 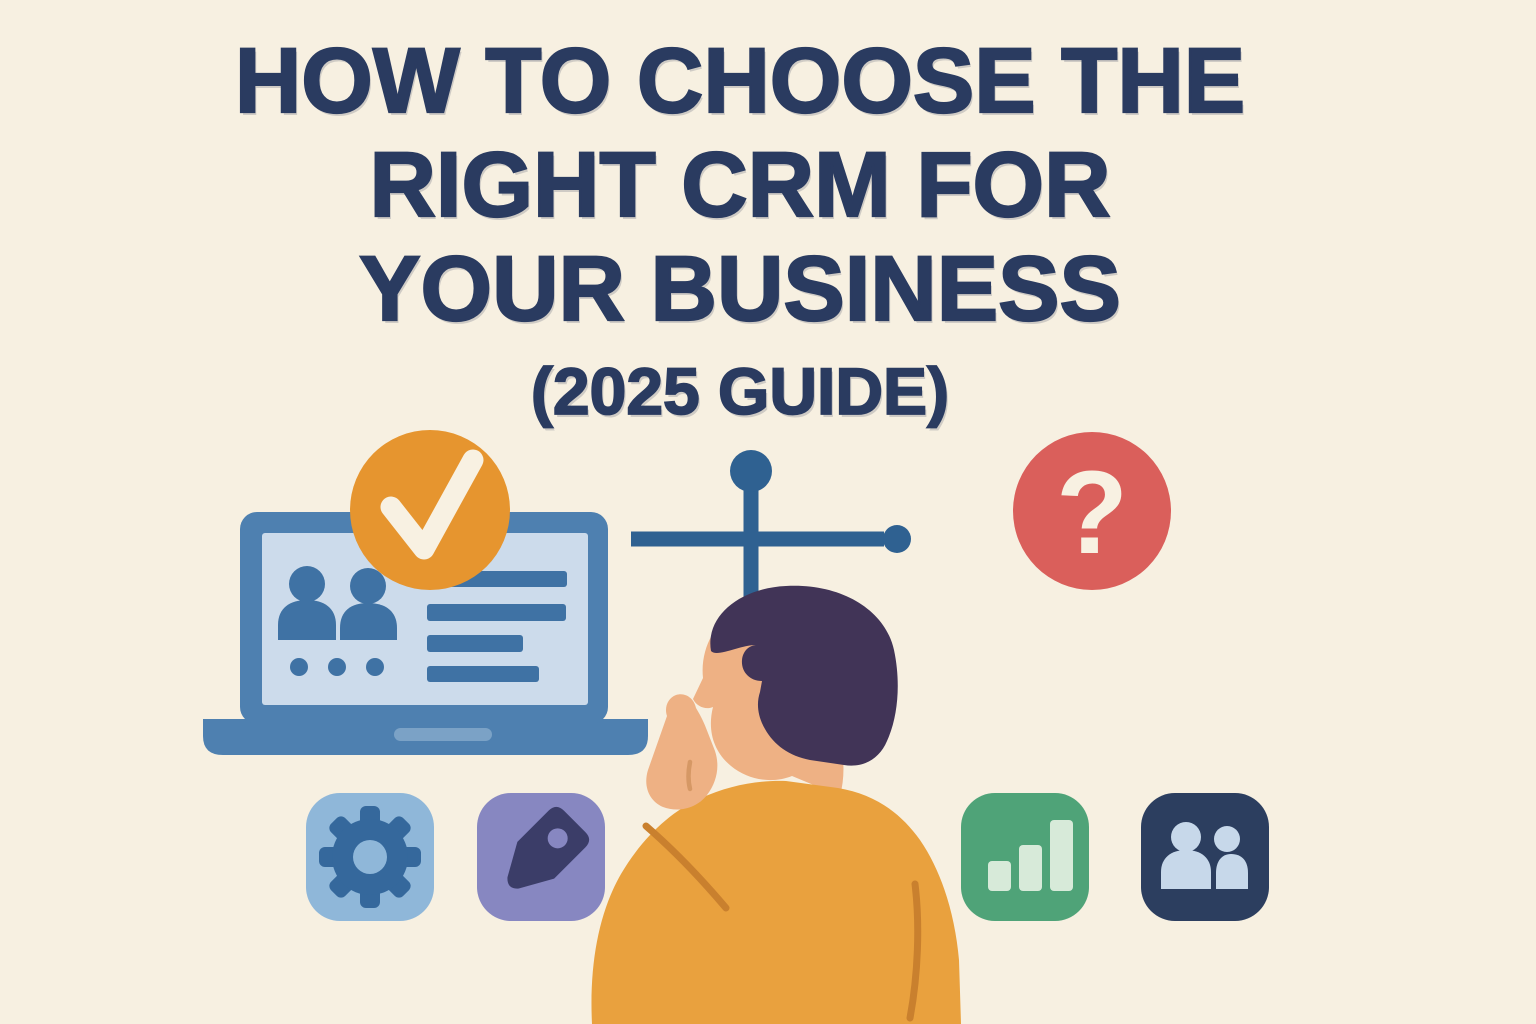 I want to click on bar-chart-icon, so click(x=1030, y=855).